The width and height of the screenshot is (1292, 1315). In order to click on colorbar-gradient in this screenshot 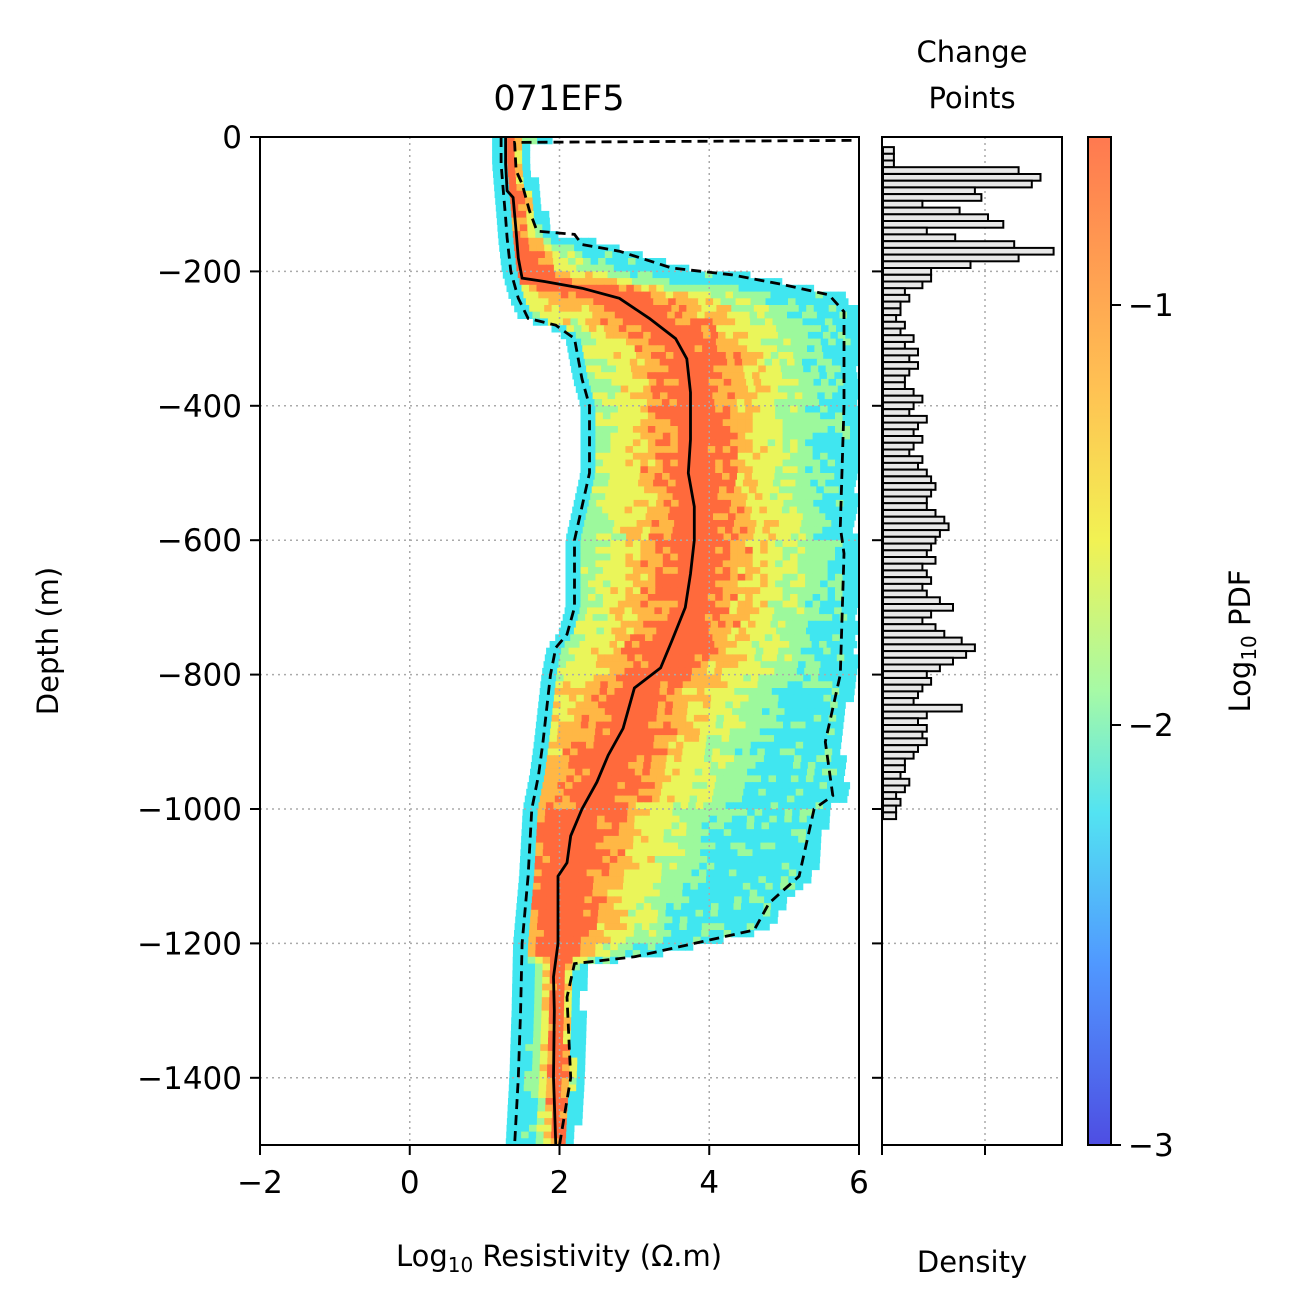, I will do `click(1099, 641)`.